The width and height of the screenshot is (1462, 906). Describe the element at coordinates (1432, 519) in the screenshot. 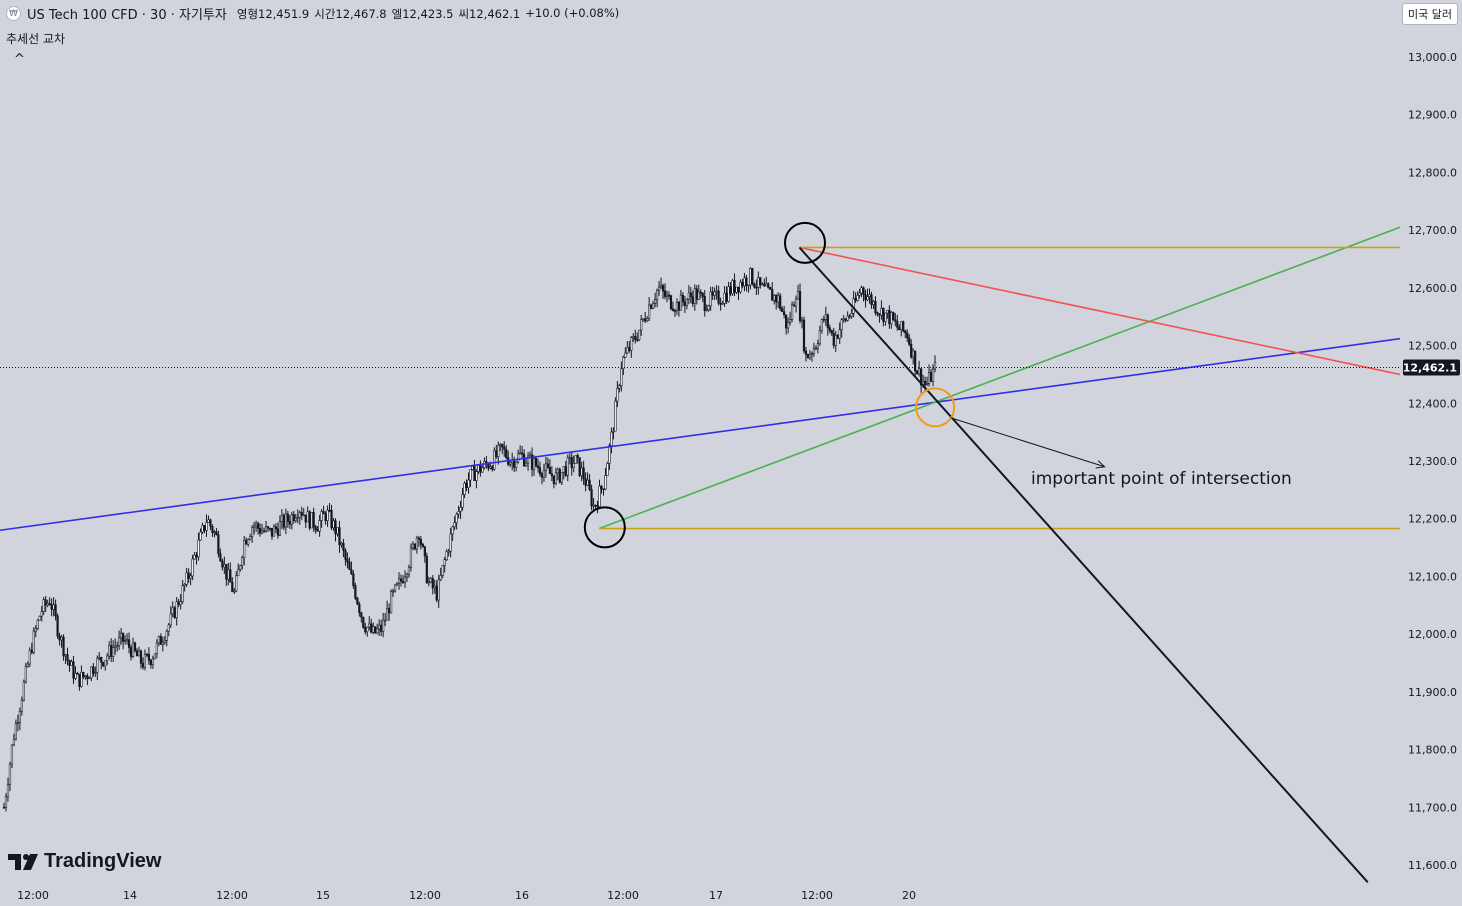

I see `price-tick-label: 12,200.0` at that location.